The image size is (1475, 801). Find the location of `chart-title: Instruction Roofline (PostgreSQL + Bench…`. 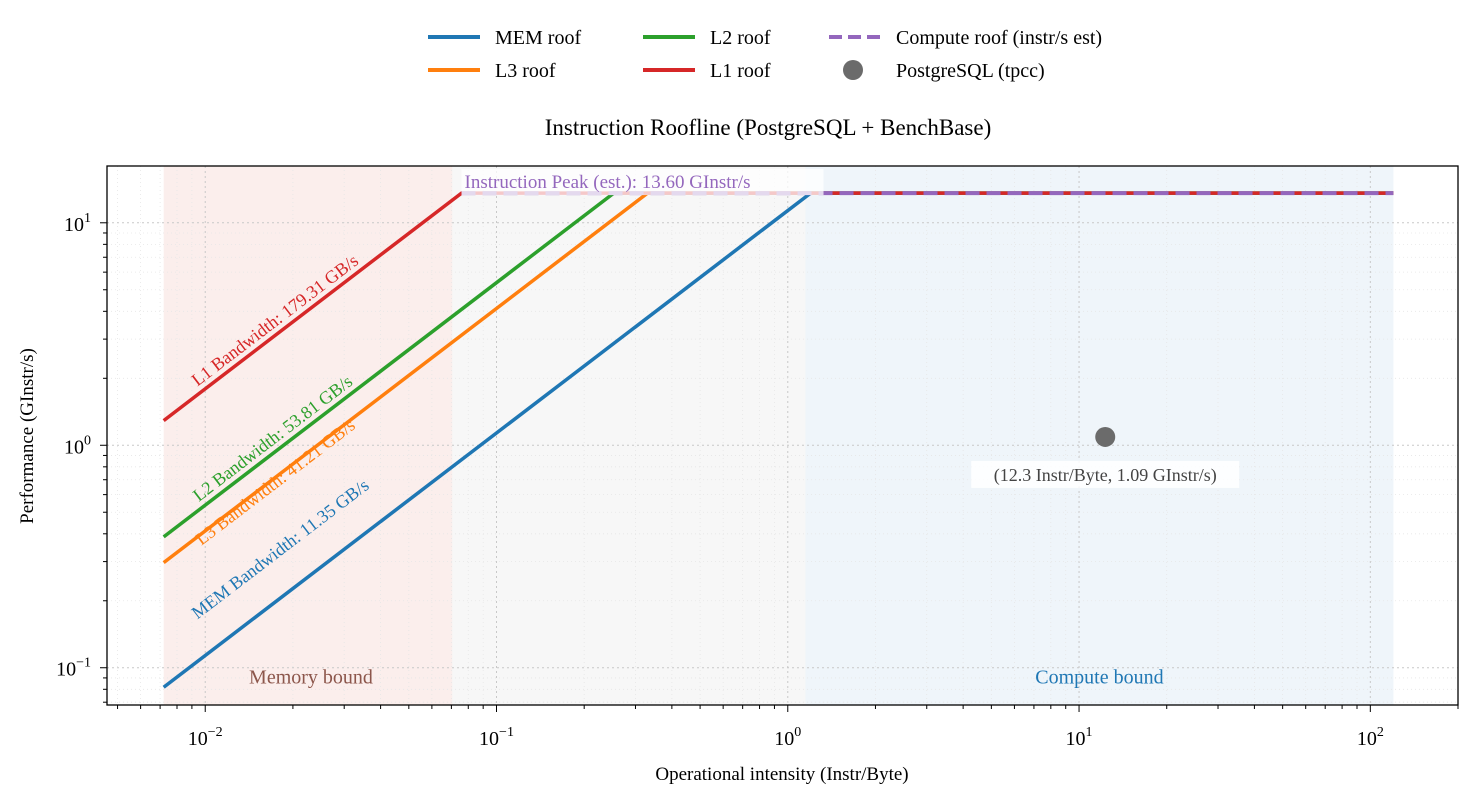

chart-title: Instruction Roofline (PostgreSQL + Bench… is located at coordinates (768, 127).